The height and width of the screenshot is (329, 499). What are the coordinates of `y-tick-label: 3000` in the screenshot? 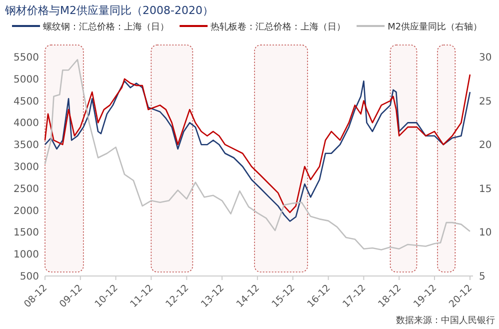 It's located at (26, 167).